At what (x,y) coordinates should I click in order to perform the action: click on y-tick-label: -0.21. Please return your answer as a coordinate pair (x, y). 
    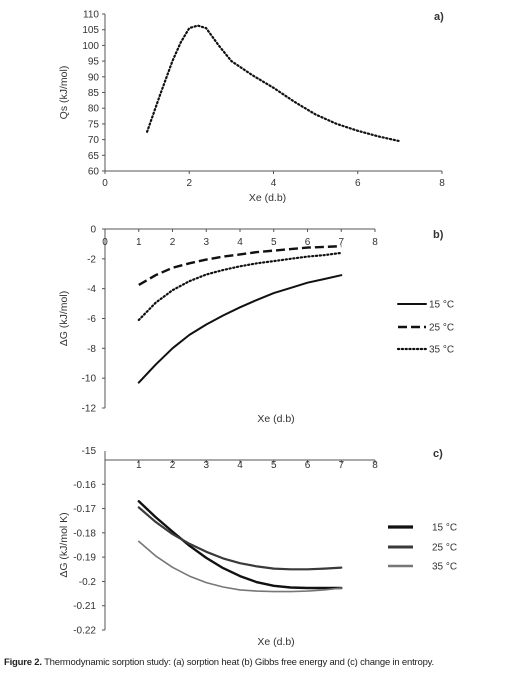
    Looking at the image, I should click on (84, 606).